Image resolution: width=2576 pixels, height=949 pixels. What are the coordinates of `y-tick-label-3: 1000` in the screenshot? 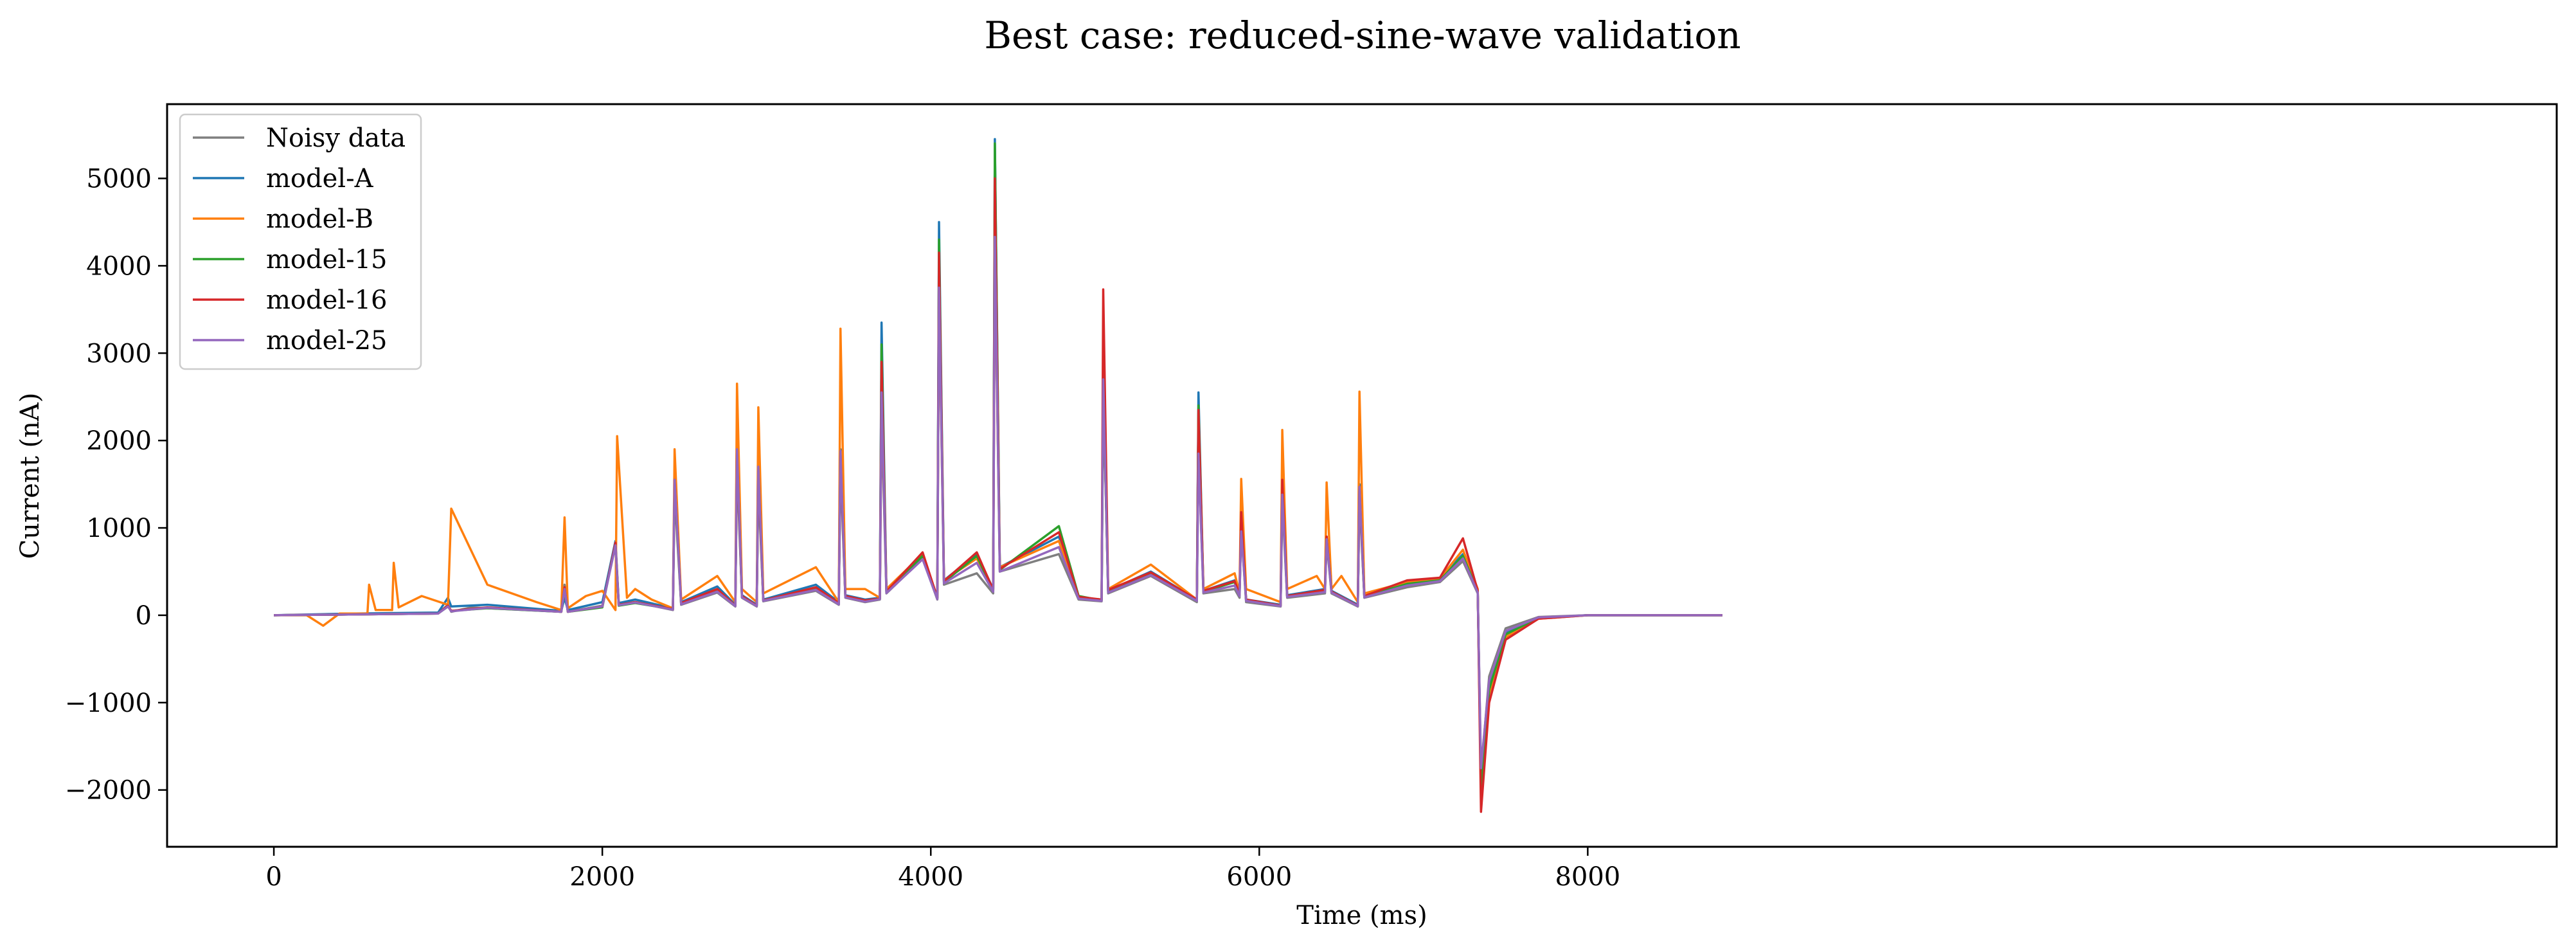 It's located at (119, 529).